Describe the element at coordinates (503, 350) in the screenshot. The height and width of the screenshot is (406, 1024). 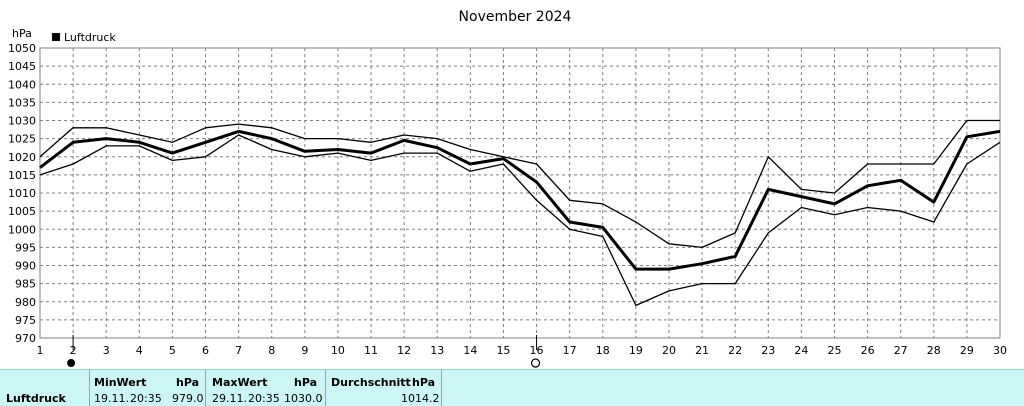
I see `x-tick-label: 15` at that location.